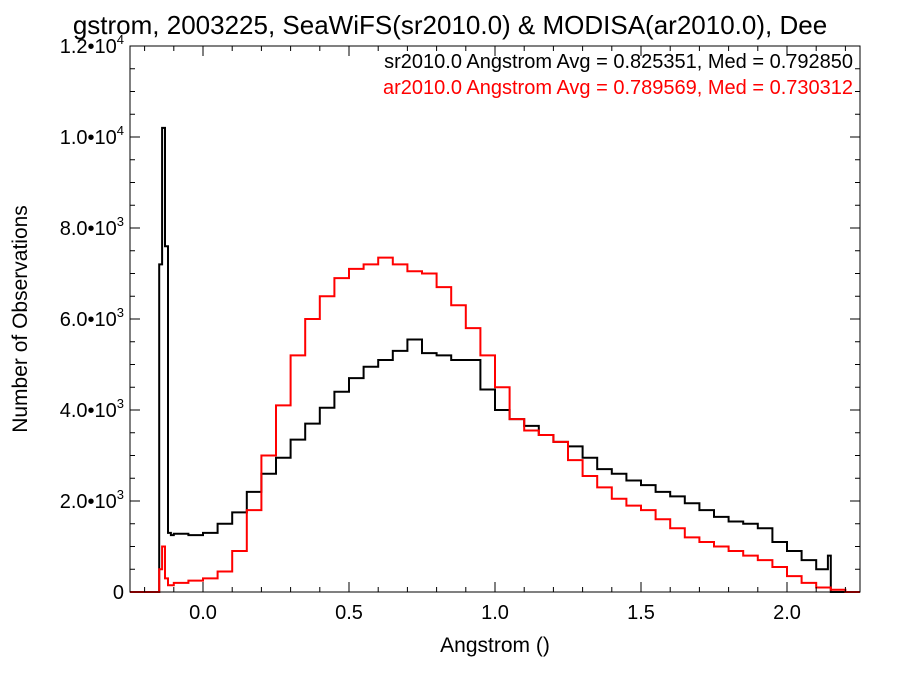  Describe the element at coordinates (92, 227) in the screenshot. I see `y-tick-label: 8.0•103` at that location.